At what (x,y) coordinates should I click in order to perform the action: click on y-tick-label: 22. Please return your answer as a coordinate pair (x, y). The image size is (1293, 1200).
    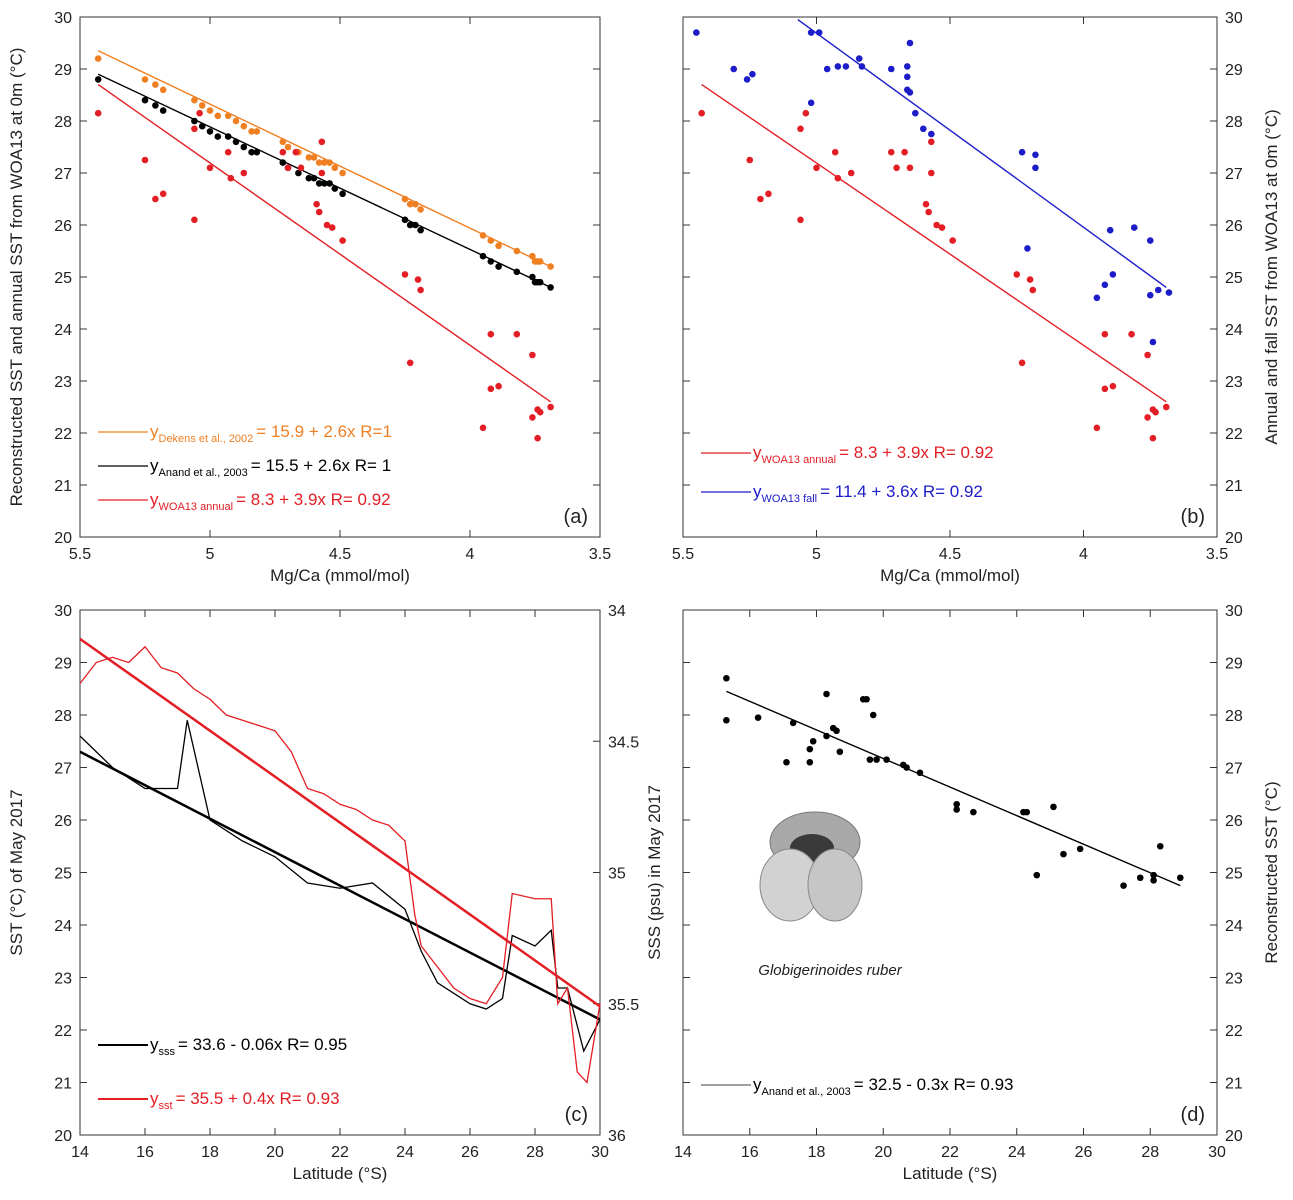
    Looking at the image, I should click on (63, 1031).